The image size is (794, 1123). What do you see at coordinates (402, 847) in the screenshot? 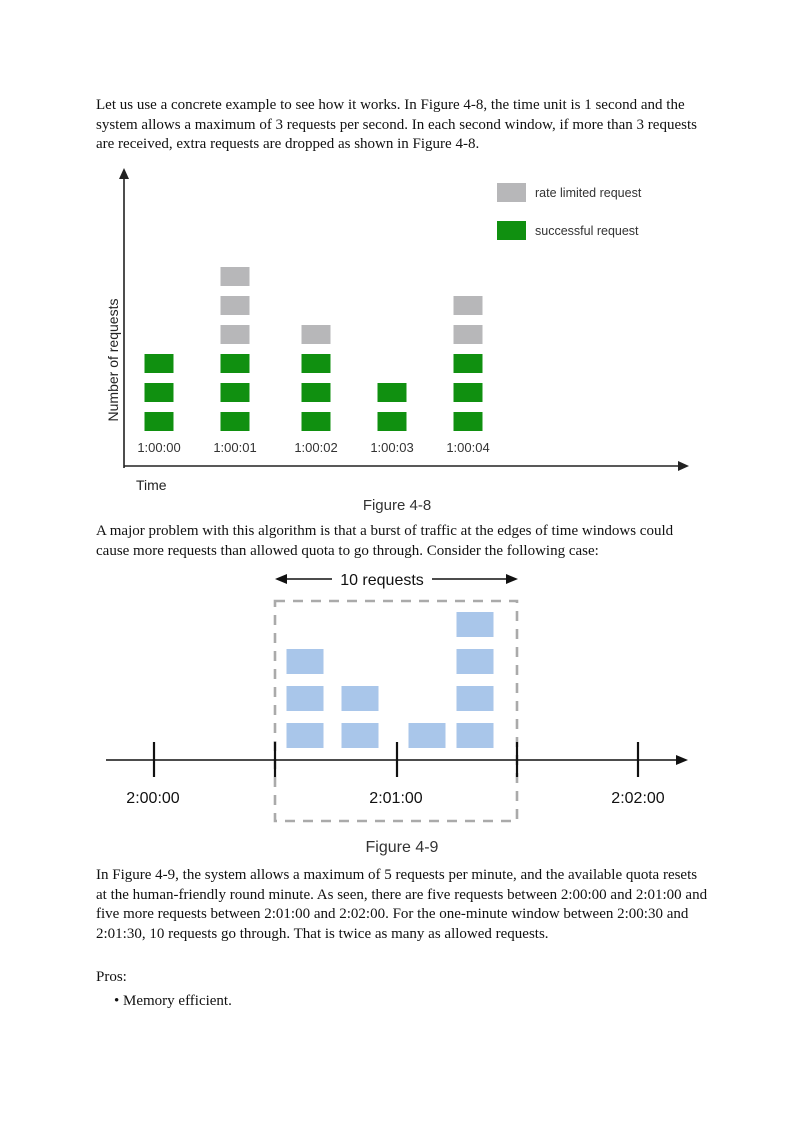
I see `figure-caption: Figure 4-9` at bounding box center [402, 847].